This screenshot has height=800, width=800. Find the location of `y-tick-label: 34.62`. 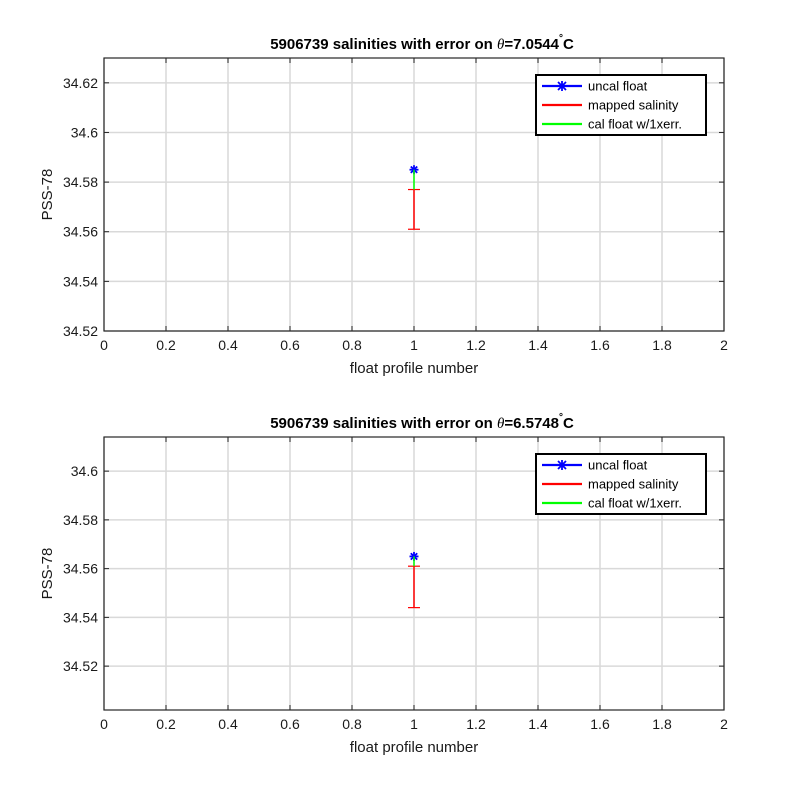

y-tick-label: 34.62 is located at coordinates (80, 83).